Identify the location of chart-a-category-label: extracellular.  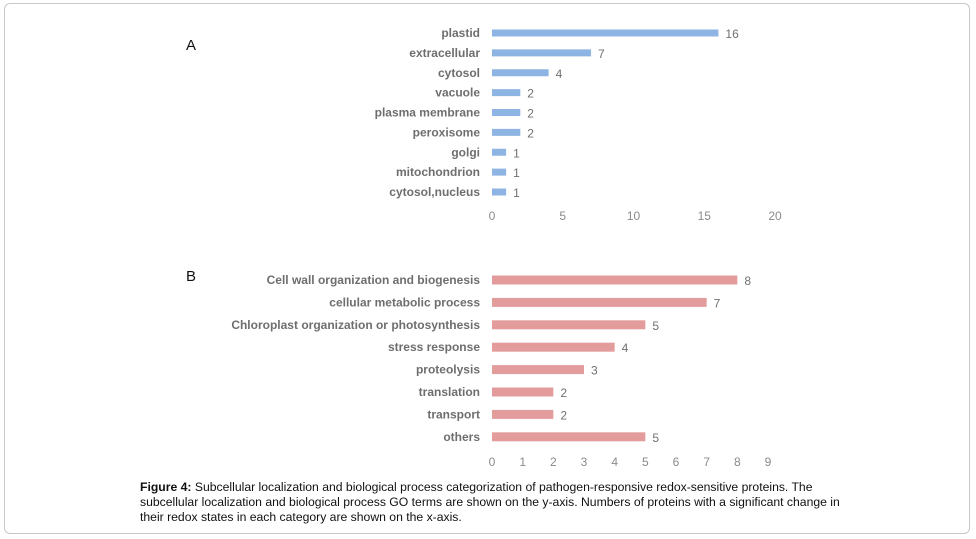
(444, 53).